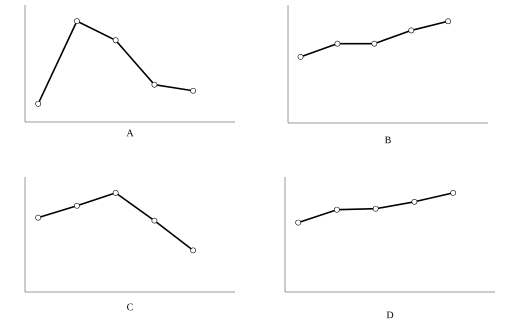 This screenshot has height=330, width=514. What do you see at coordinates (130, 307) in the screenshot?
I see `x-axis-title: C` at bounding box center [130, 307].